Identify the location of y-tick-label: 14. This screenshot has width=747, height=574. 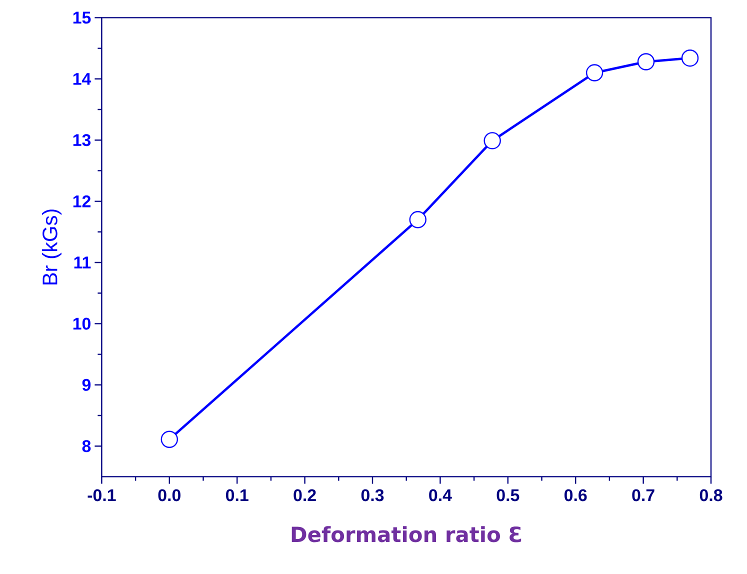
(82, 79).